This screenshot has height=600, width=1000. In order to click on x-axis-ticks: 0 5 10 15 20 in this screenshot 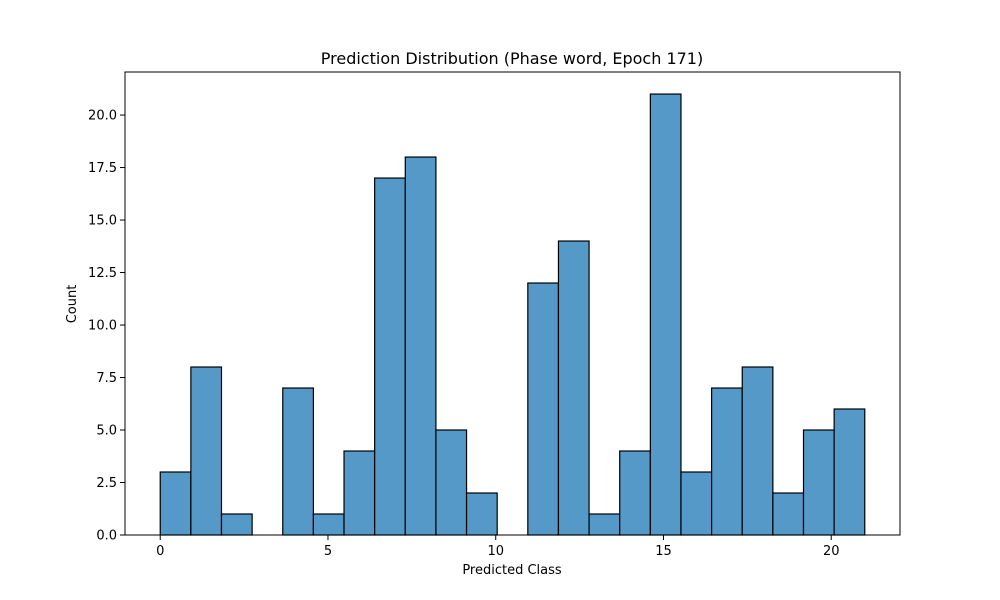, I will do `click(497, 547)`.